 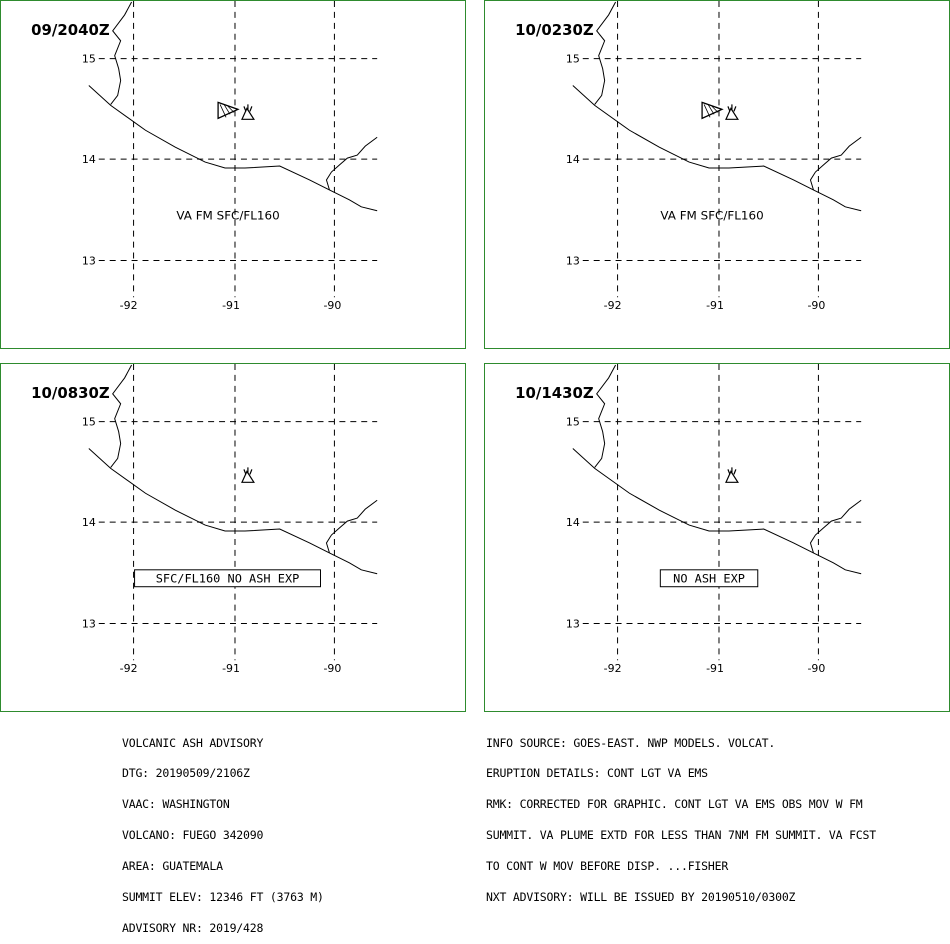 What do you see at coordinates (70, 30) in the screenshot?
I see `panel-time: 09/2040Z` at bounding box center [70, 30].